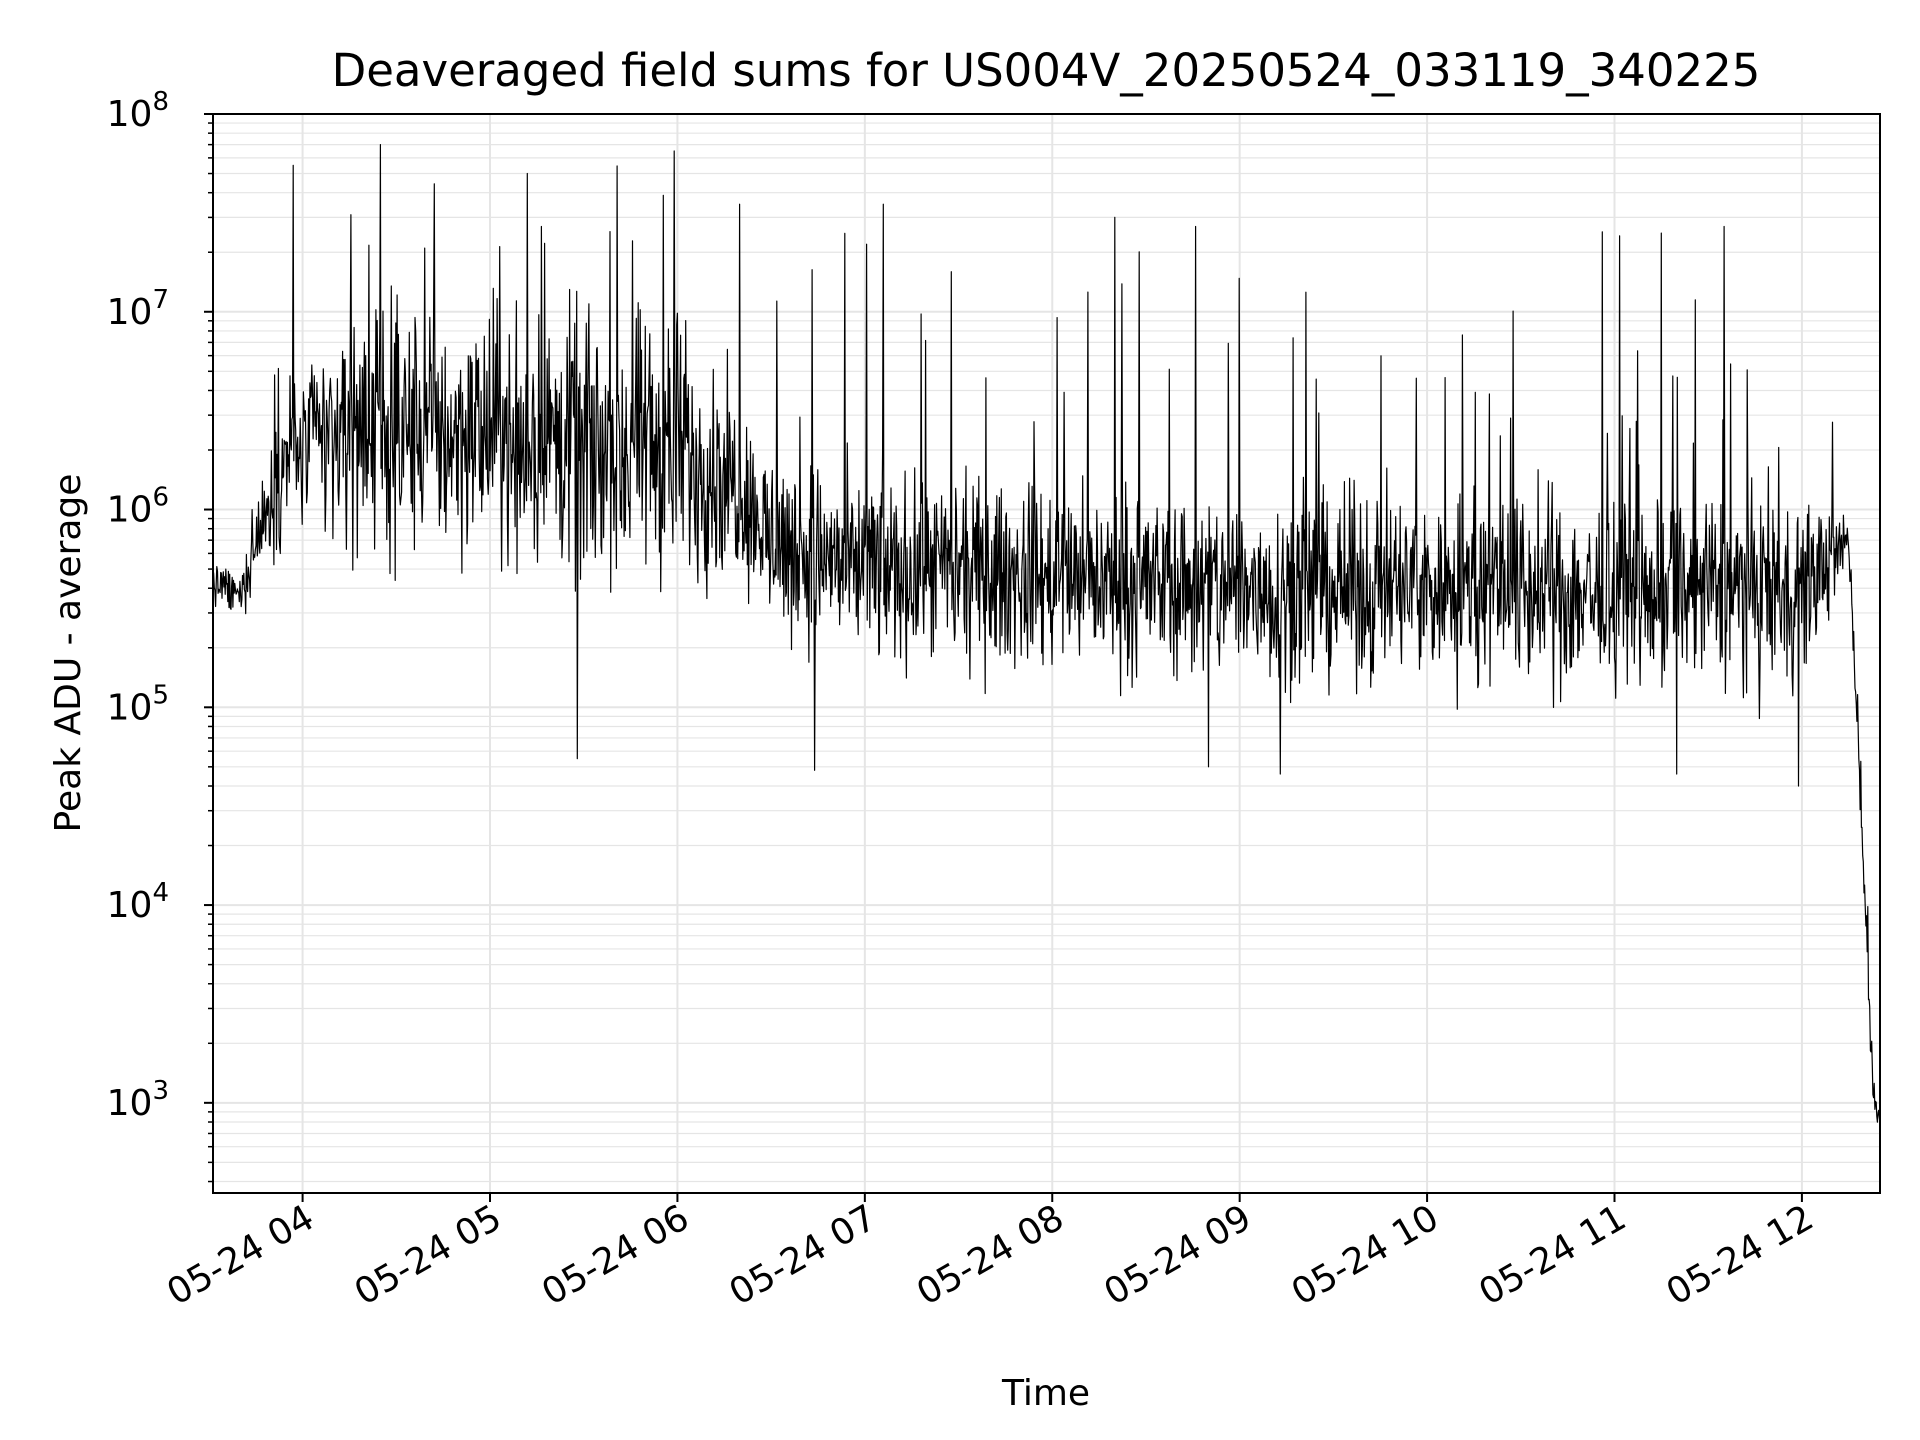 The height and width of the screenshot is (1440, 1920). Describe the element at coordinates (1045, 1393) in the screenshot. I see `x-axis-label: Time` at that location.